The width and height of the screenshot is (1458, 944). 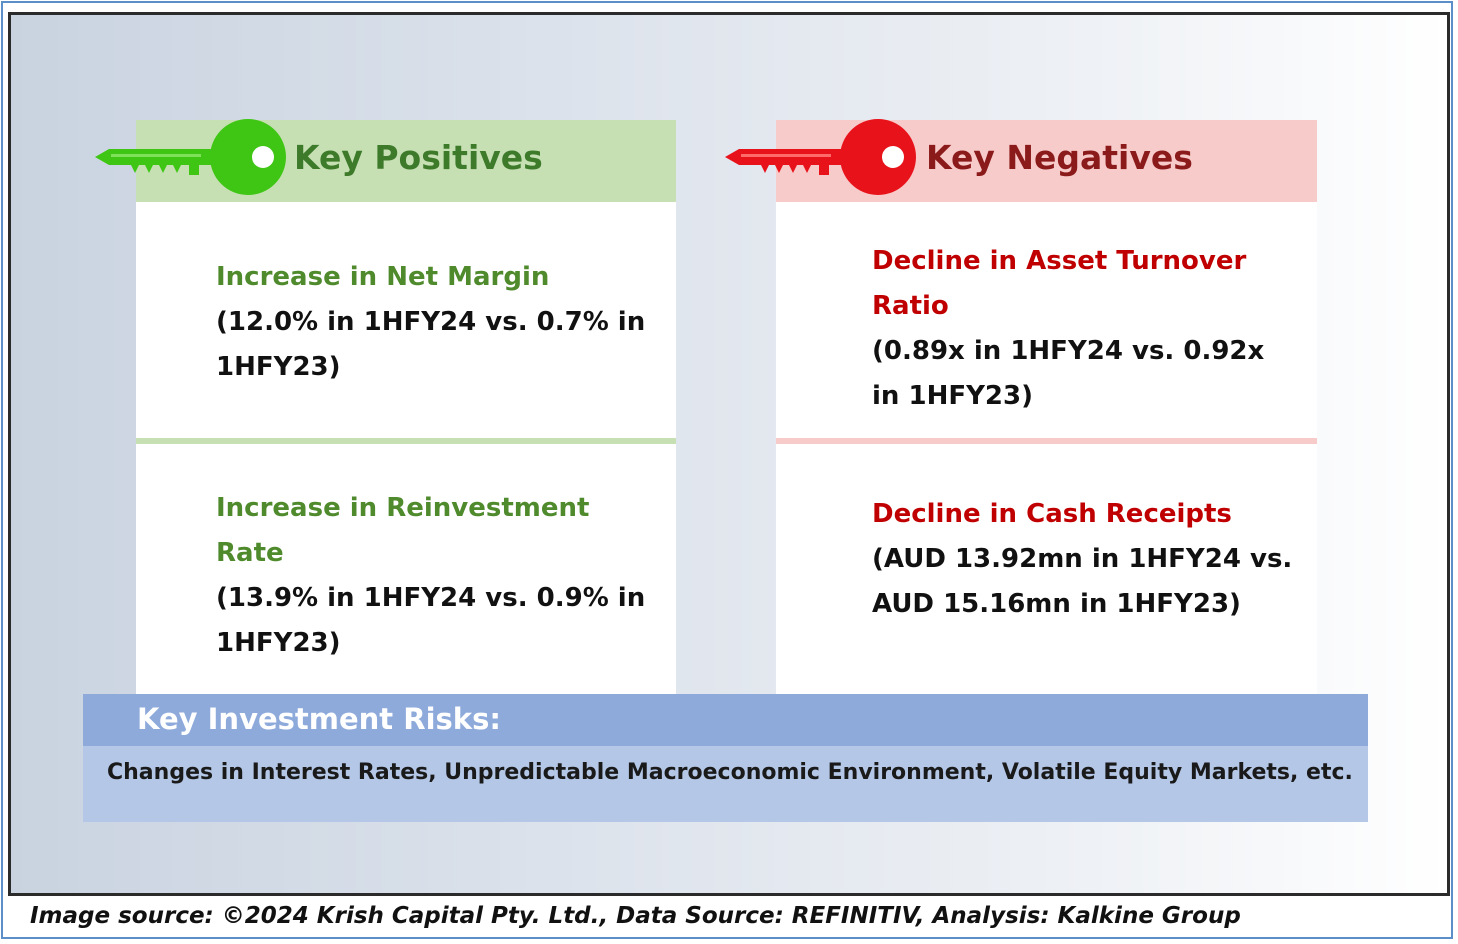 I want to click on negative-heading-1a: Decline in Asset Turnover, so click(x=1059, y=261).